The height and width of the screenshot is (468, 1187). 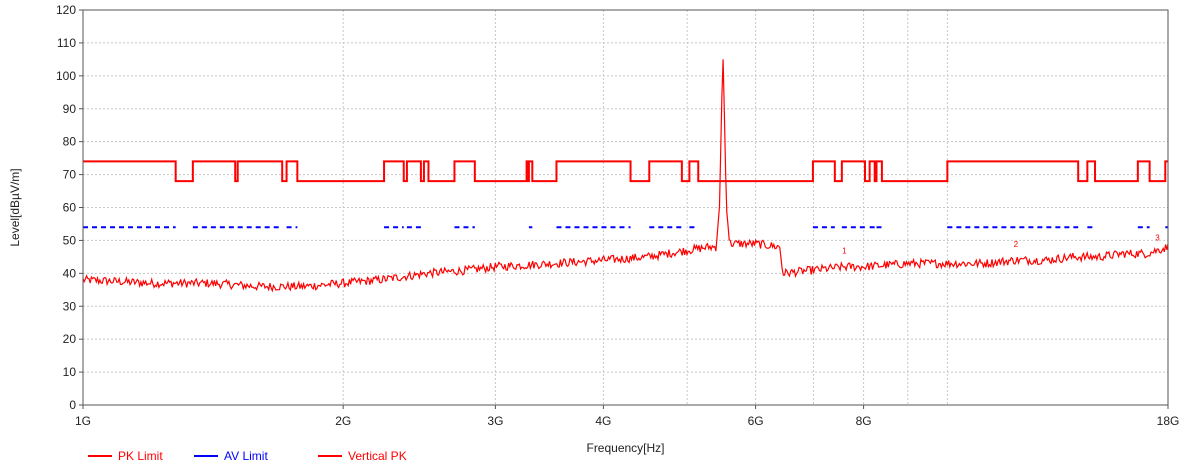 I want to click on legend: PK Limit AV Limit Vertical PK, so click(x=247, y=456).